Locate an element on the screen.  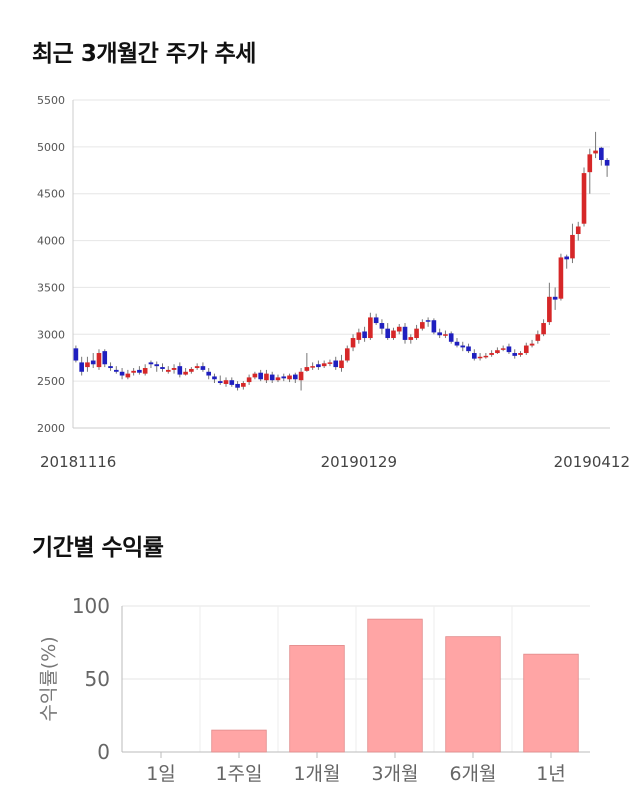
y-tick-label: 4000 is located at coordinates (51, 241).